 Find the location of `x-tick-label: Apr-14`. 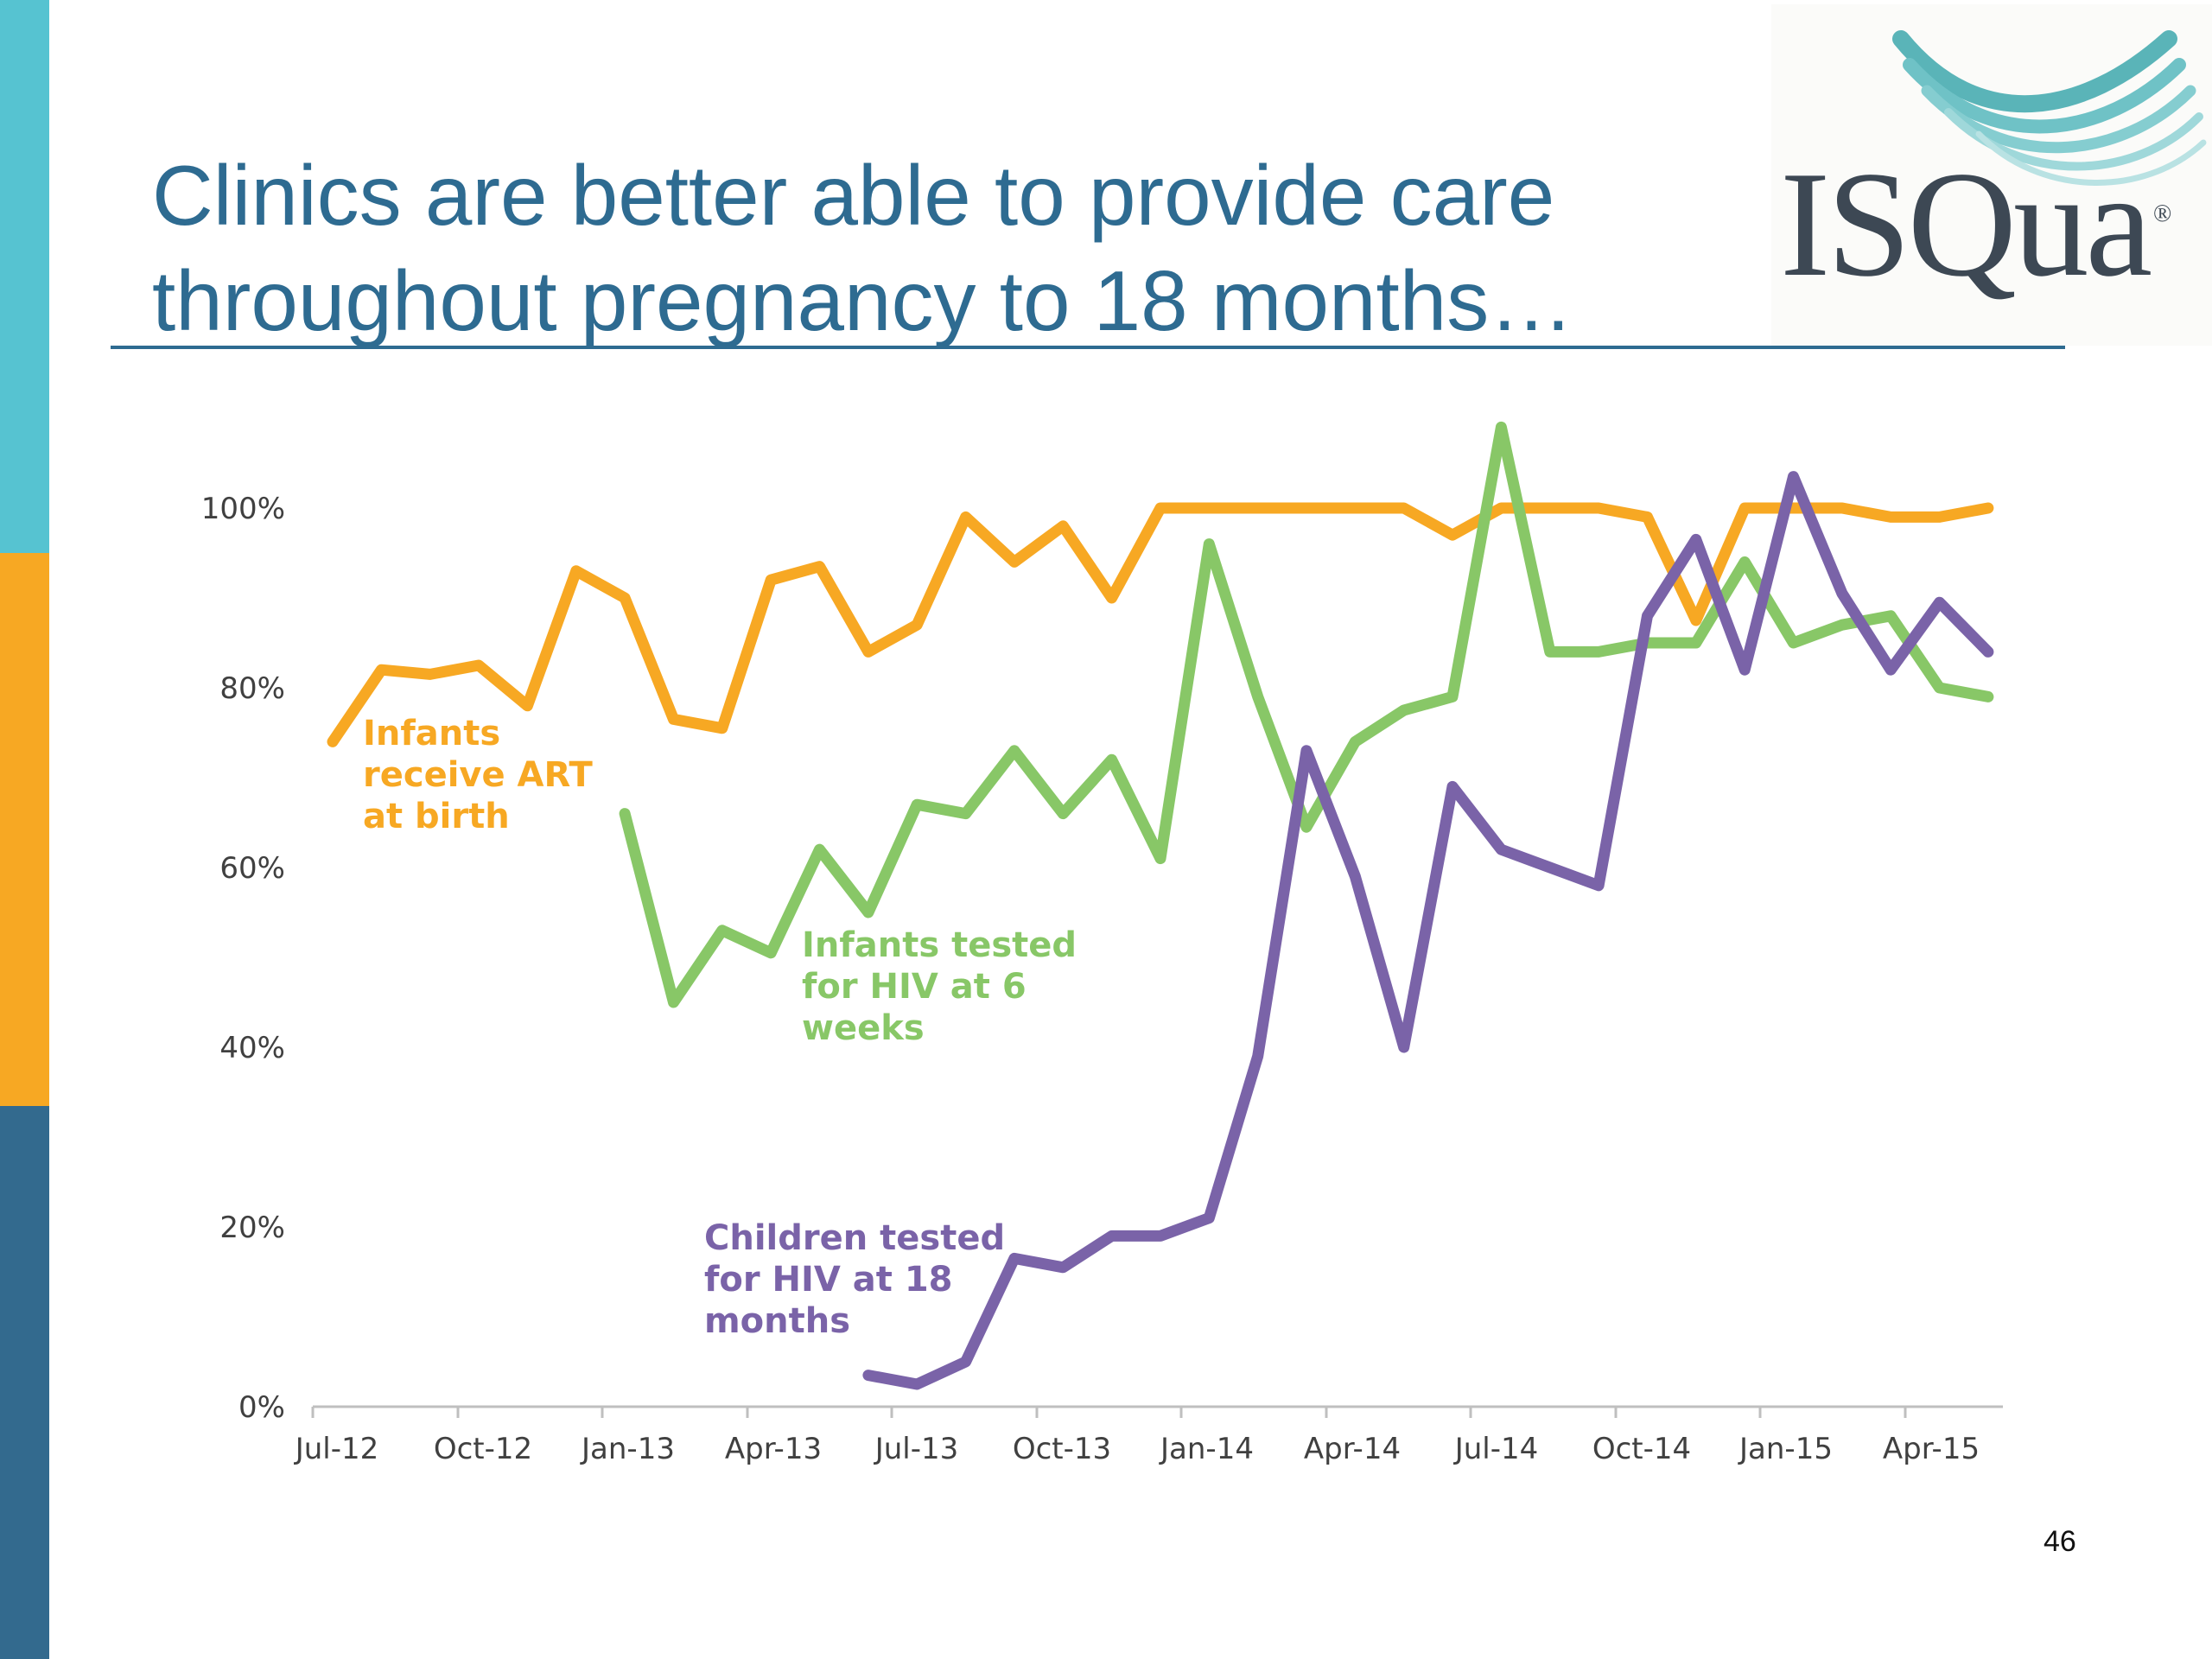

x-tick-label: Apr-14 is located at coordinates (1352, 1449).